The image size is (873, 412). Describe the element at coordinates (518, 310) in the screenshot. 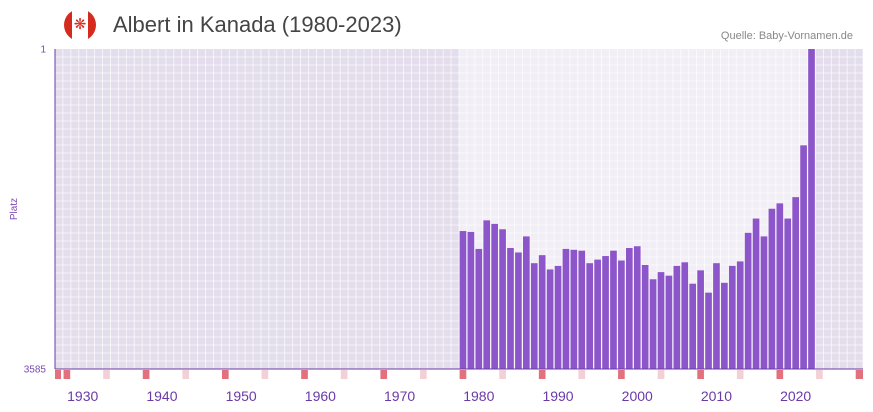

I see `bar-1985` at that location.